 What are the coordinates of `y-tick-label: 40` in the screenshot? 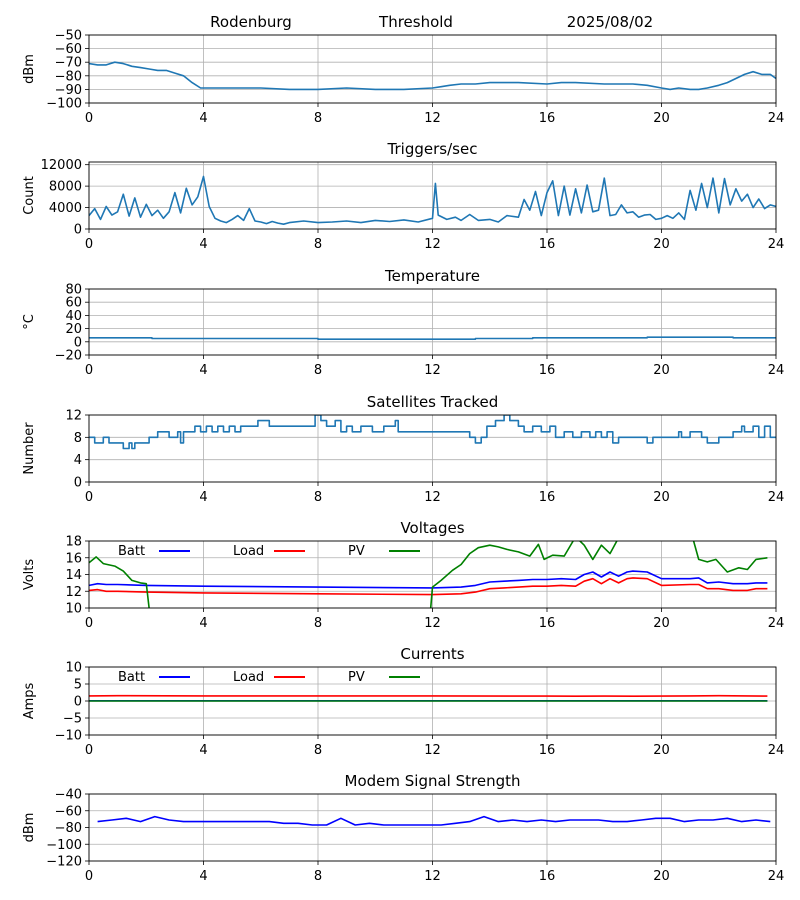 It's located at (73, 316).